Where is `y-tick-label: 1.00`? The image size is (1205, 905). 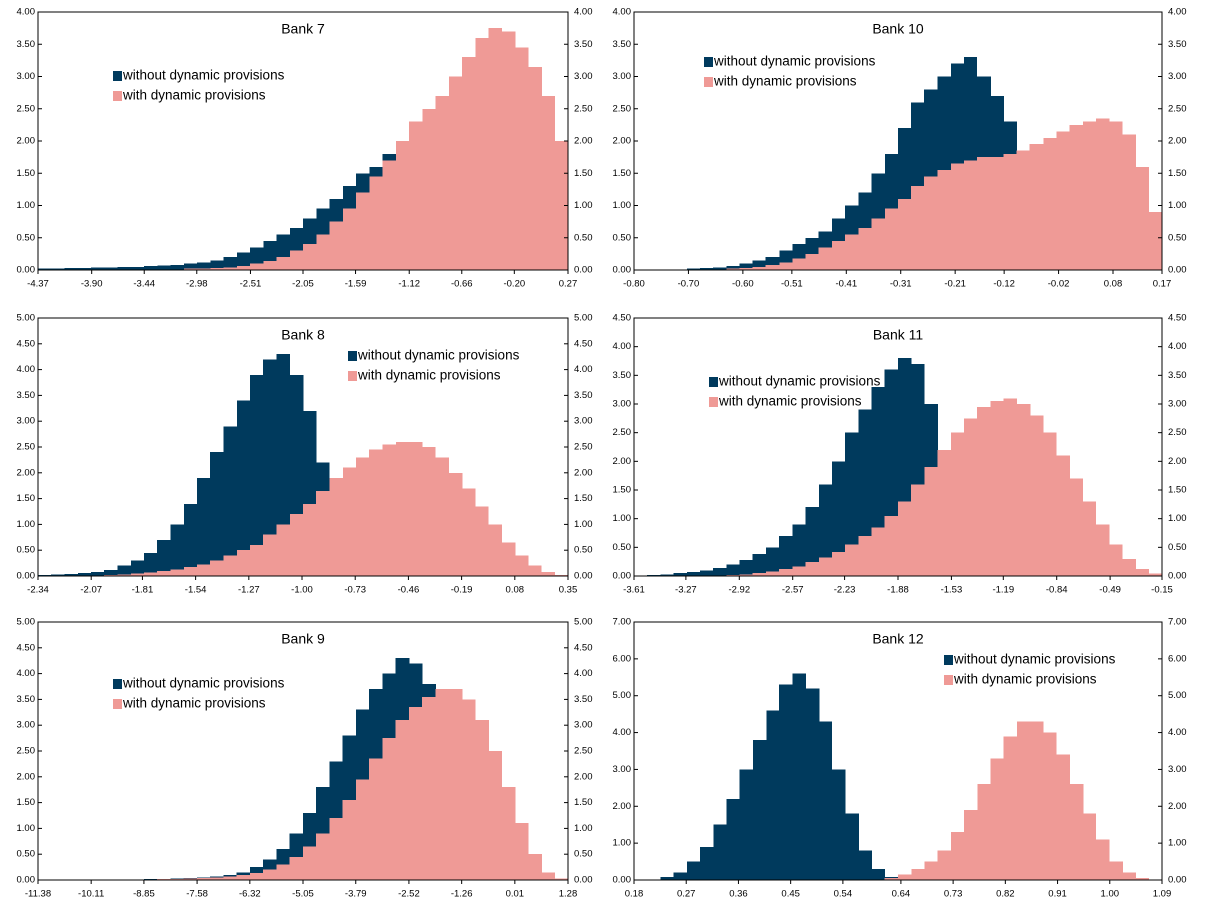 y-tick-label: 1.00 is located at coordinates (622, 205).